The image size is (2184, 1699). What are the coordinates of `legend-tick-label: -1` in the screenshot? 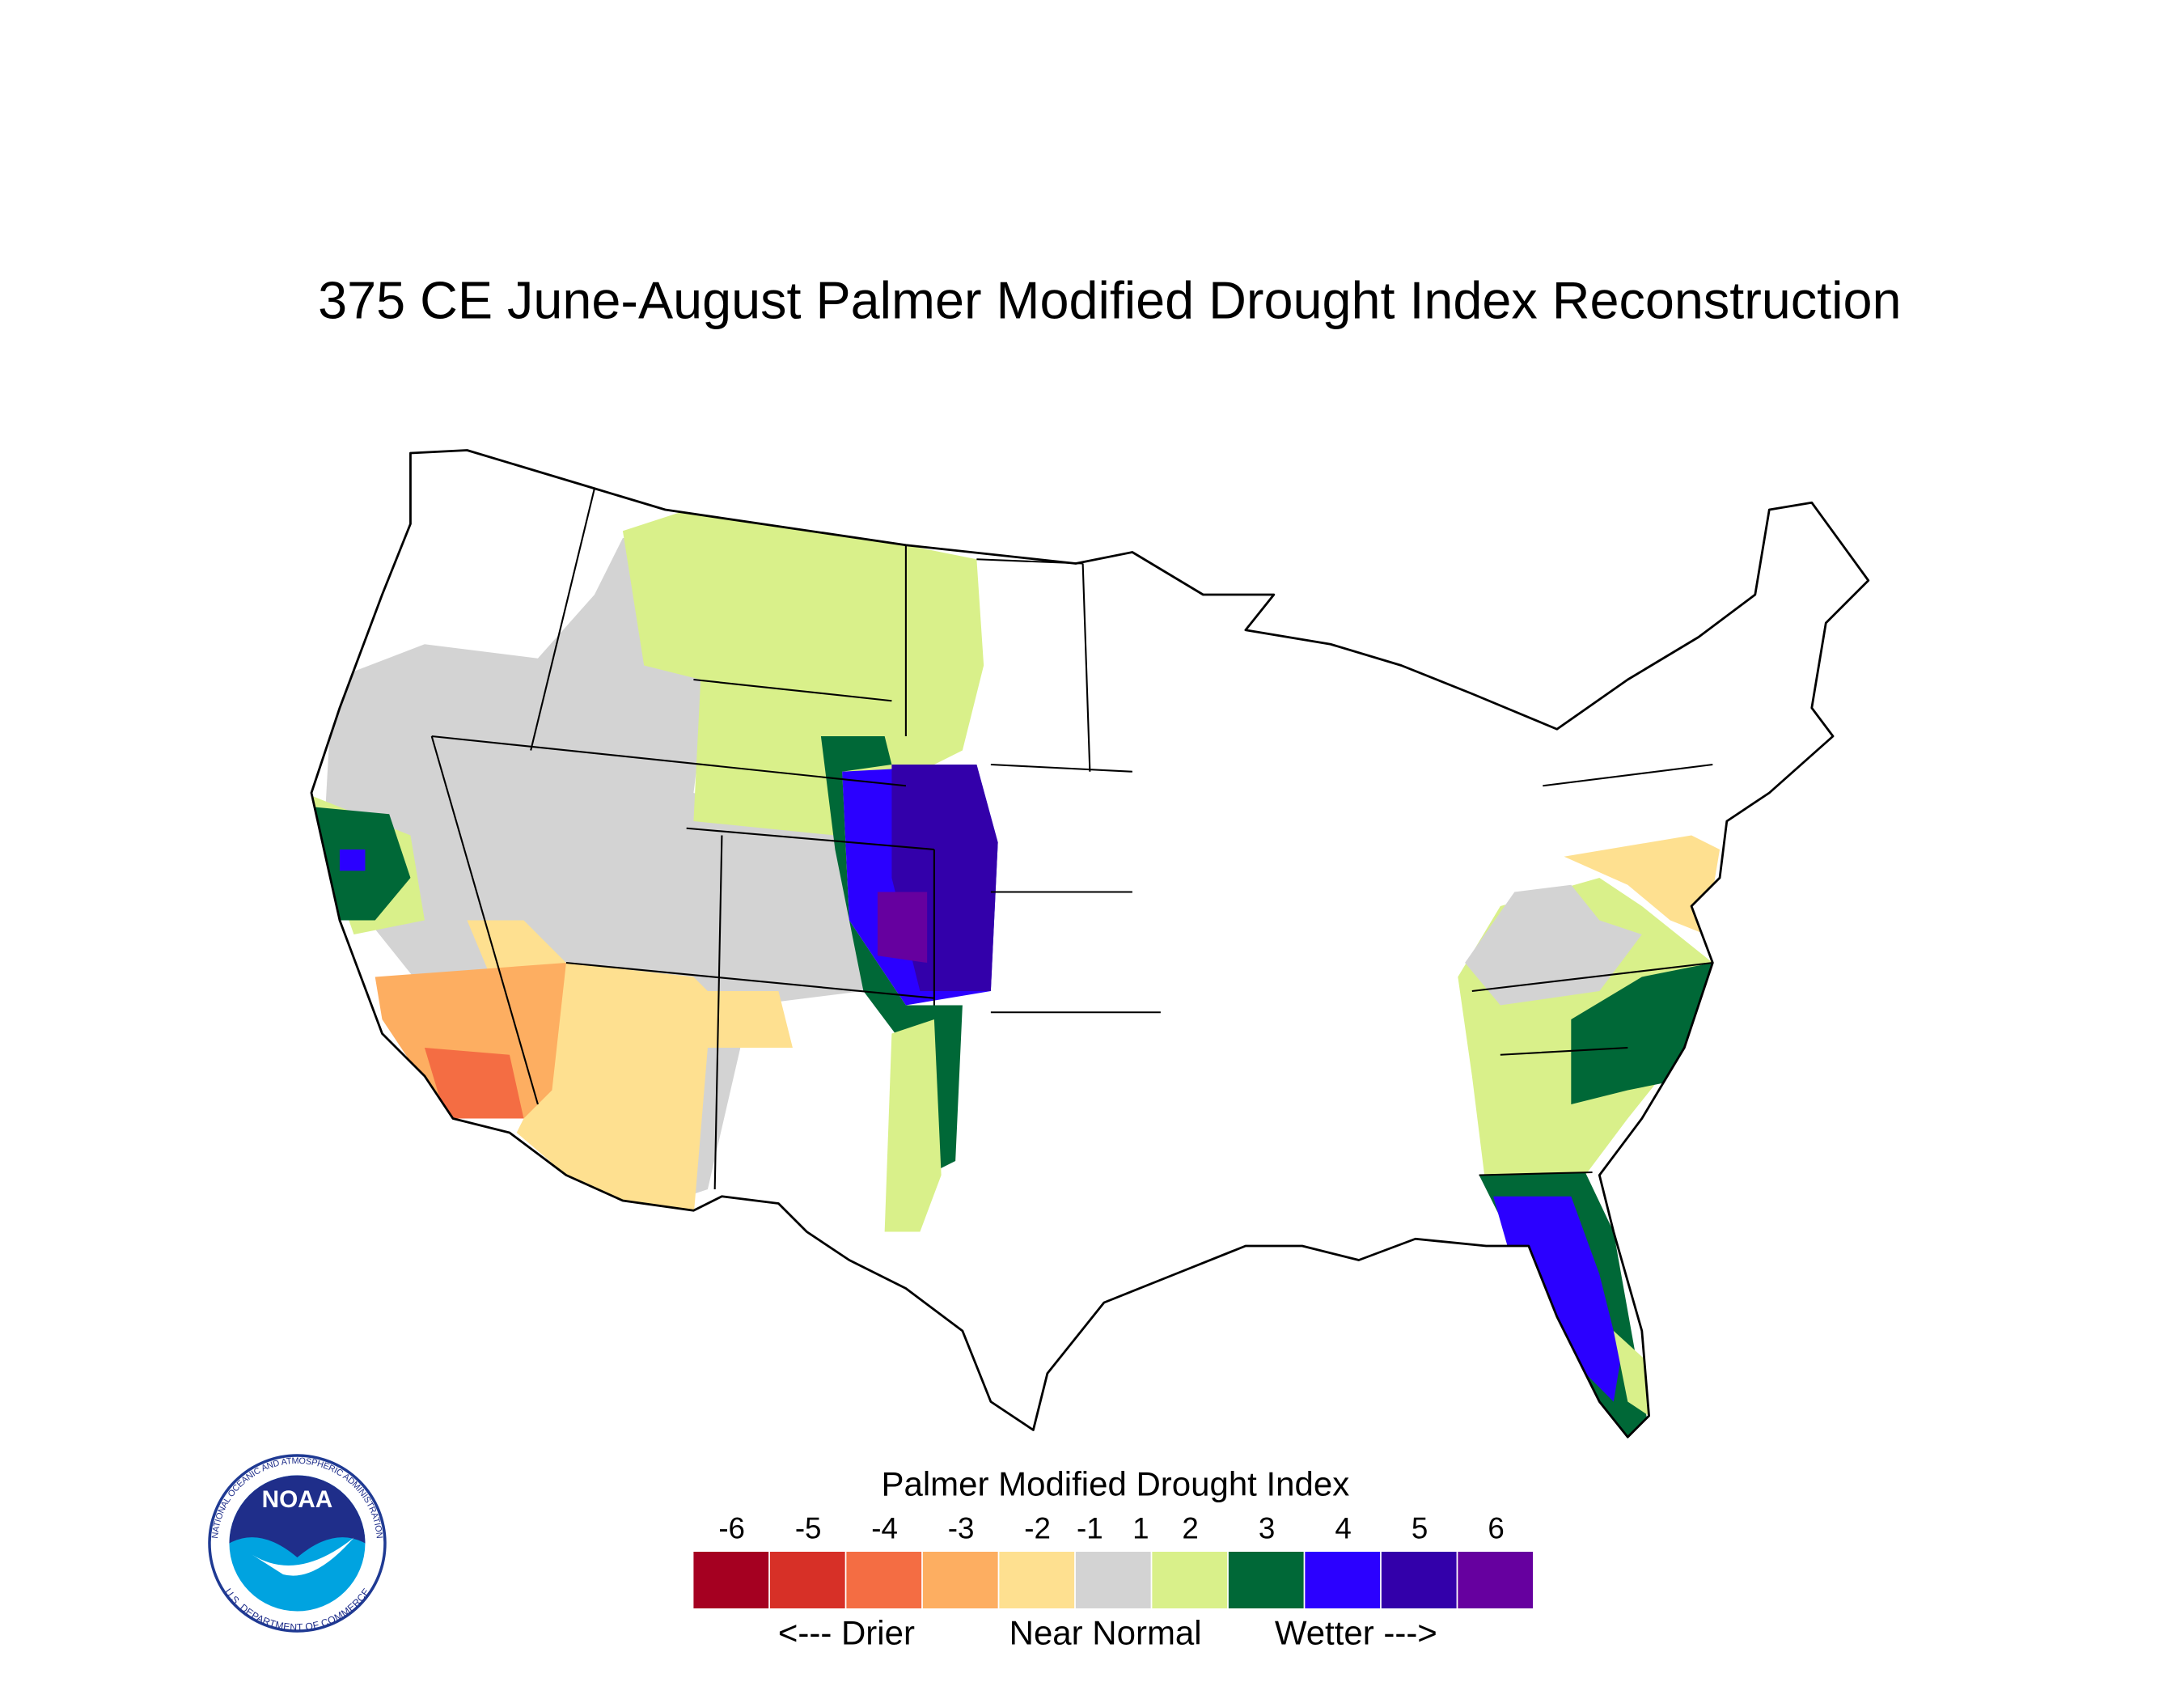 It's located at (1090, 1527).